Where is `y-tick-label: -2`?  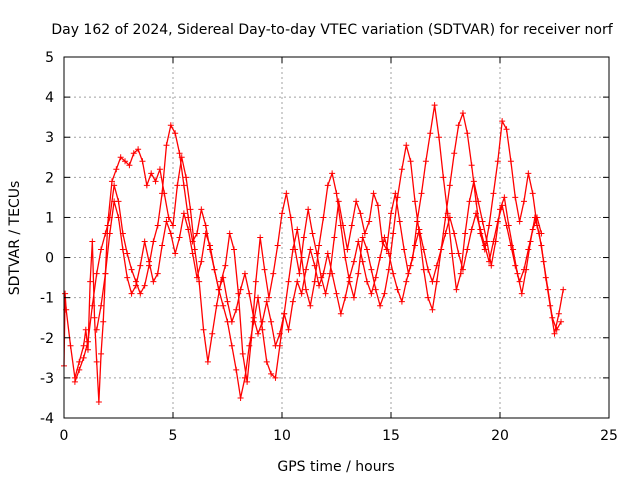
y-tick-label: -2 is located at coordinates (47, 339).